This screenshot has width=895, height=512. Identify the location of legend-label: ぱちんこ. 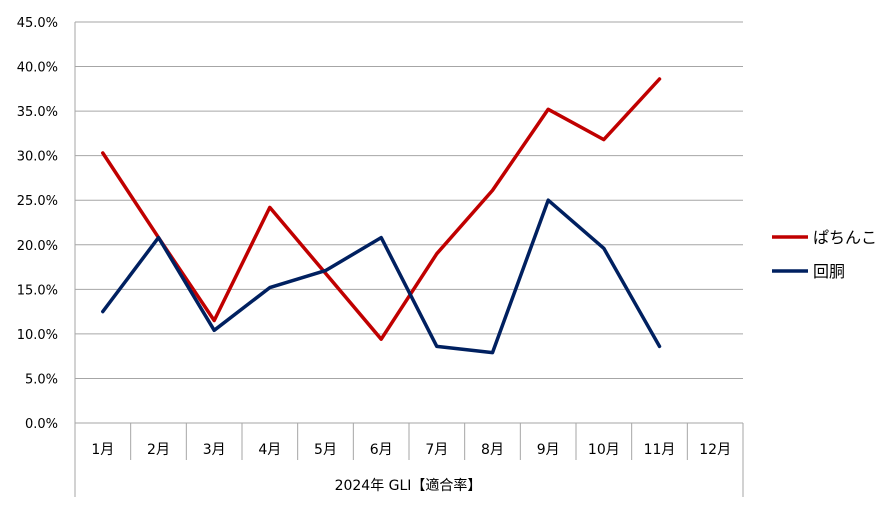
(845, 237).